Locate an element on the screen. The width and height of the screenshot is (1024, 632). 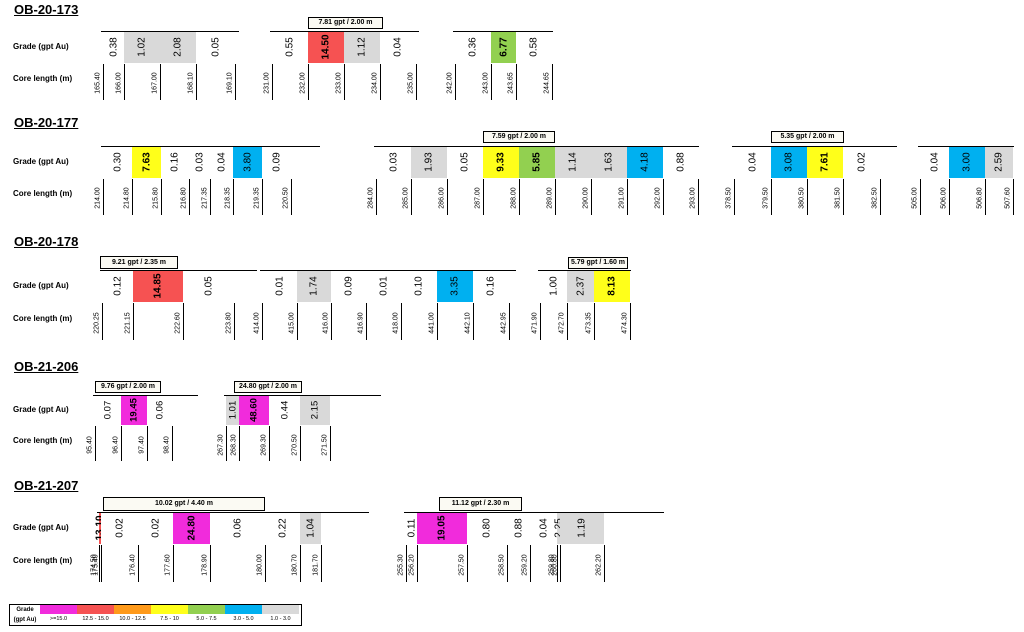
grade-value: 0.22 is located at coordinates (282, 528).